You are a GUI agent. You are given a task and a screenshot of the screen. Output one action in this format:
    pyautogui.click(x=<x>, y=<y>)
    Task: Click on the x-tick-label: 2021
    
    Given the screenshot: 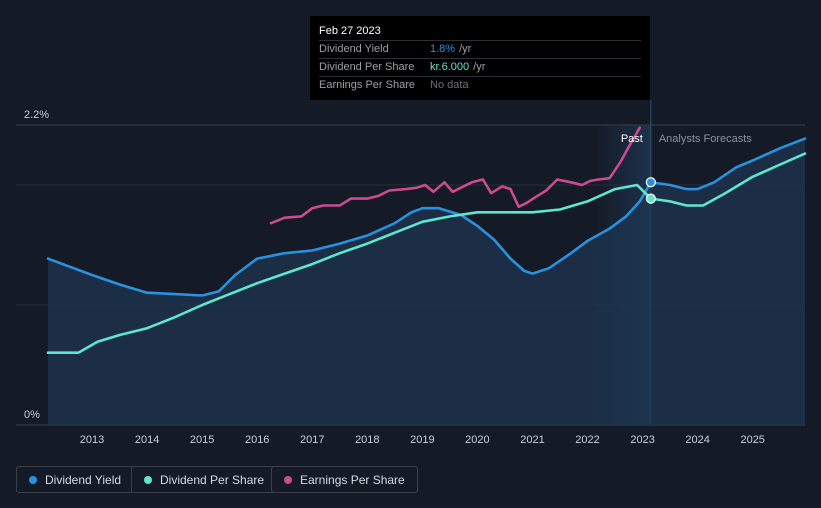 What is the action you would take?
    pyautogui.click(x=532, y=440)
    